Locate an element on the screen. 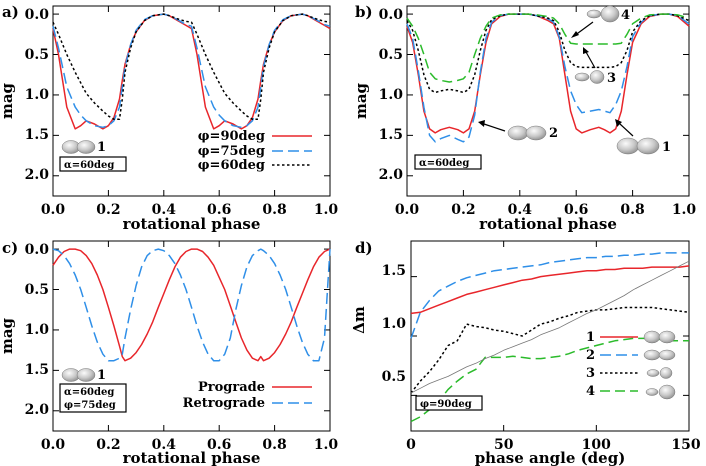 The image size is (706, 466). series-line-90deg is located at coordinates (191, 71).